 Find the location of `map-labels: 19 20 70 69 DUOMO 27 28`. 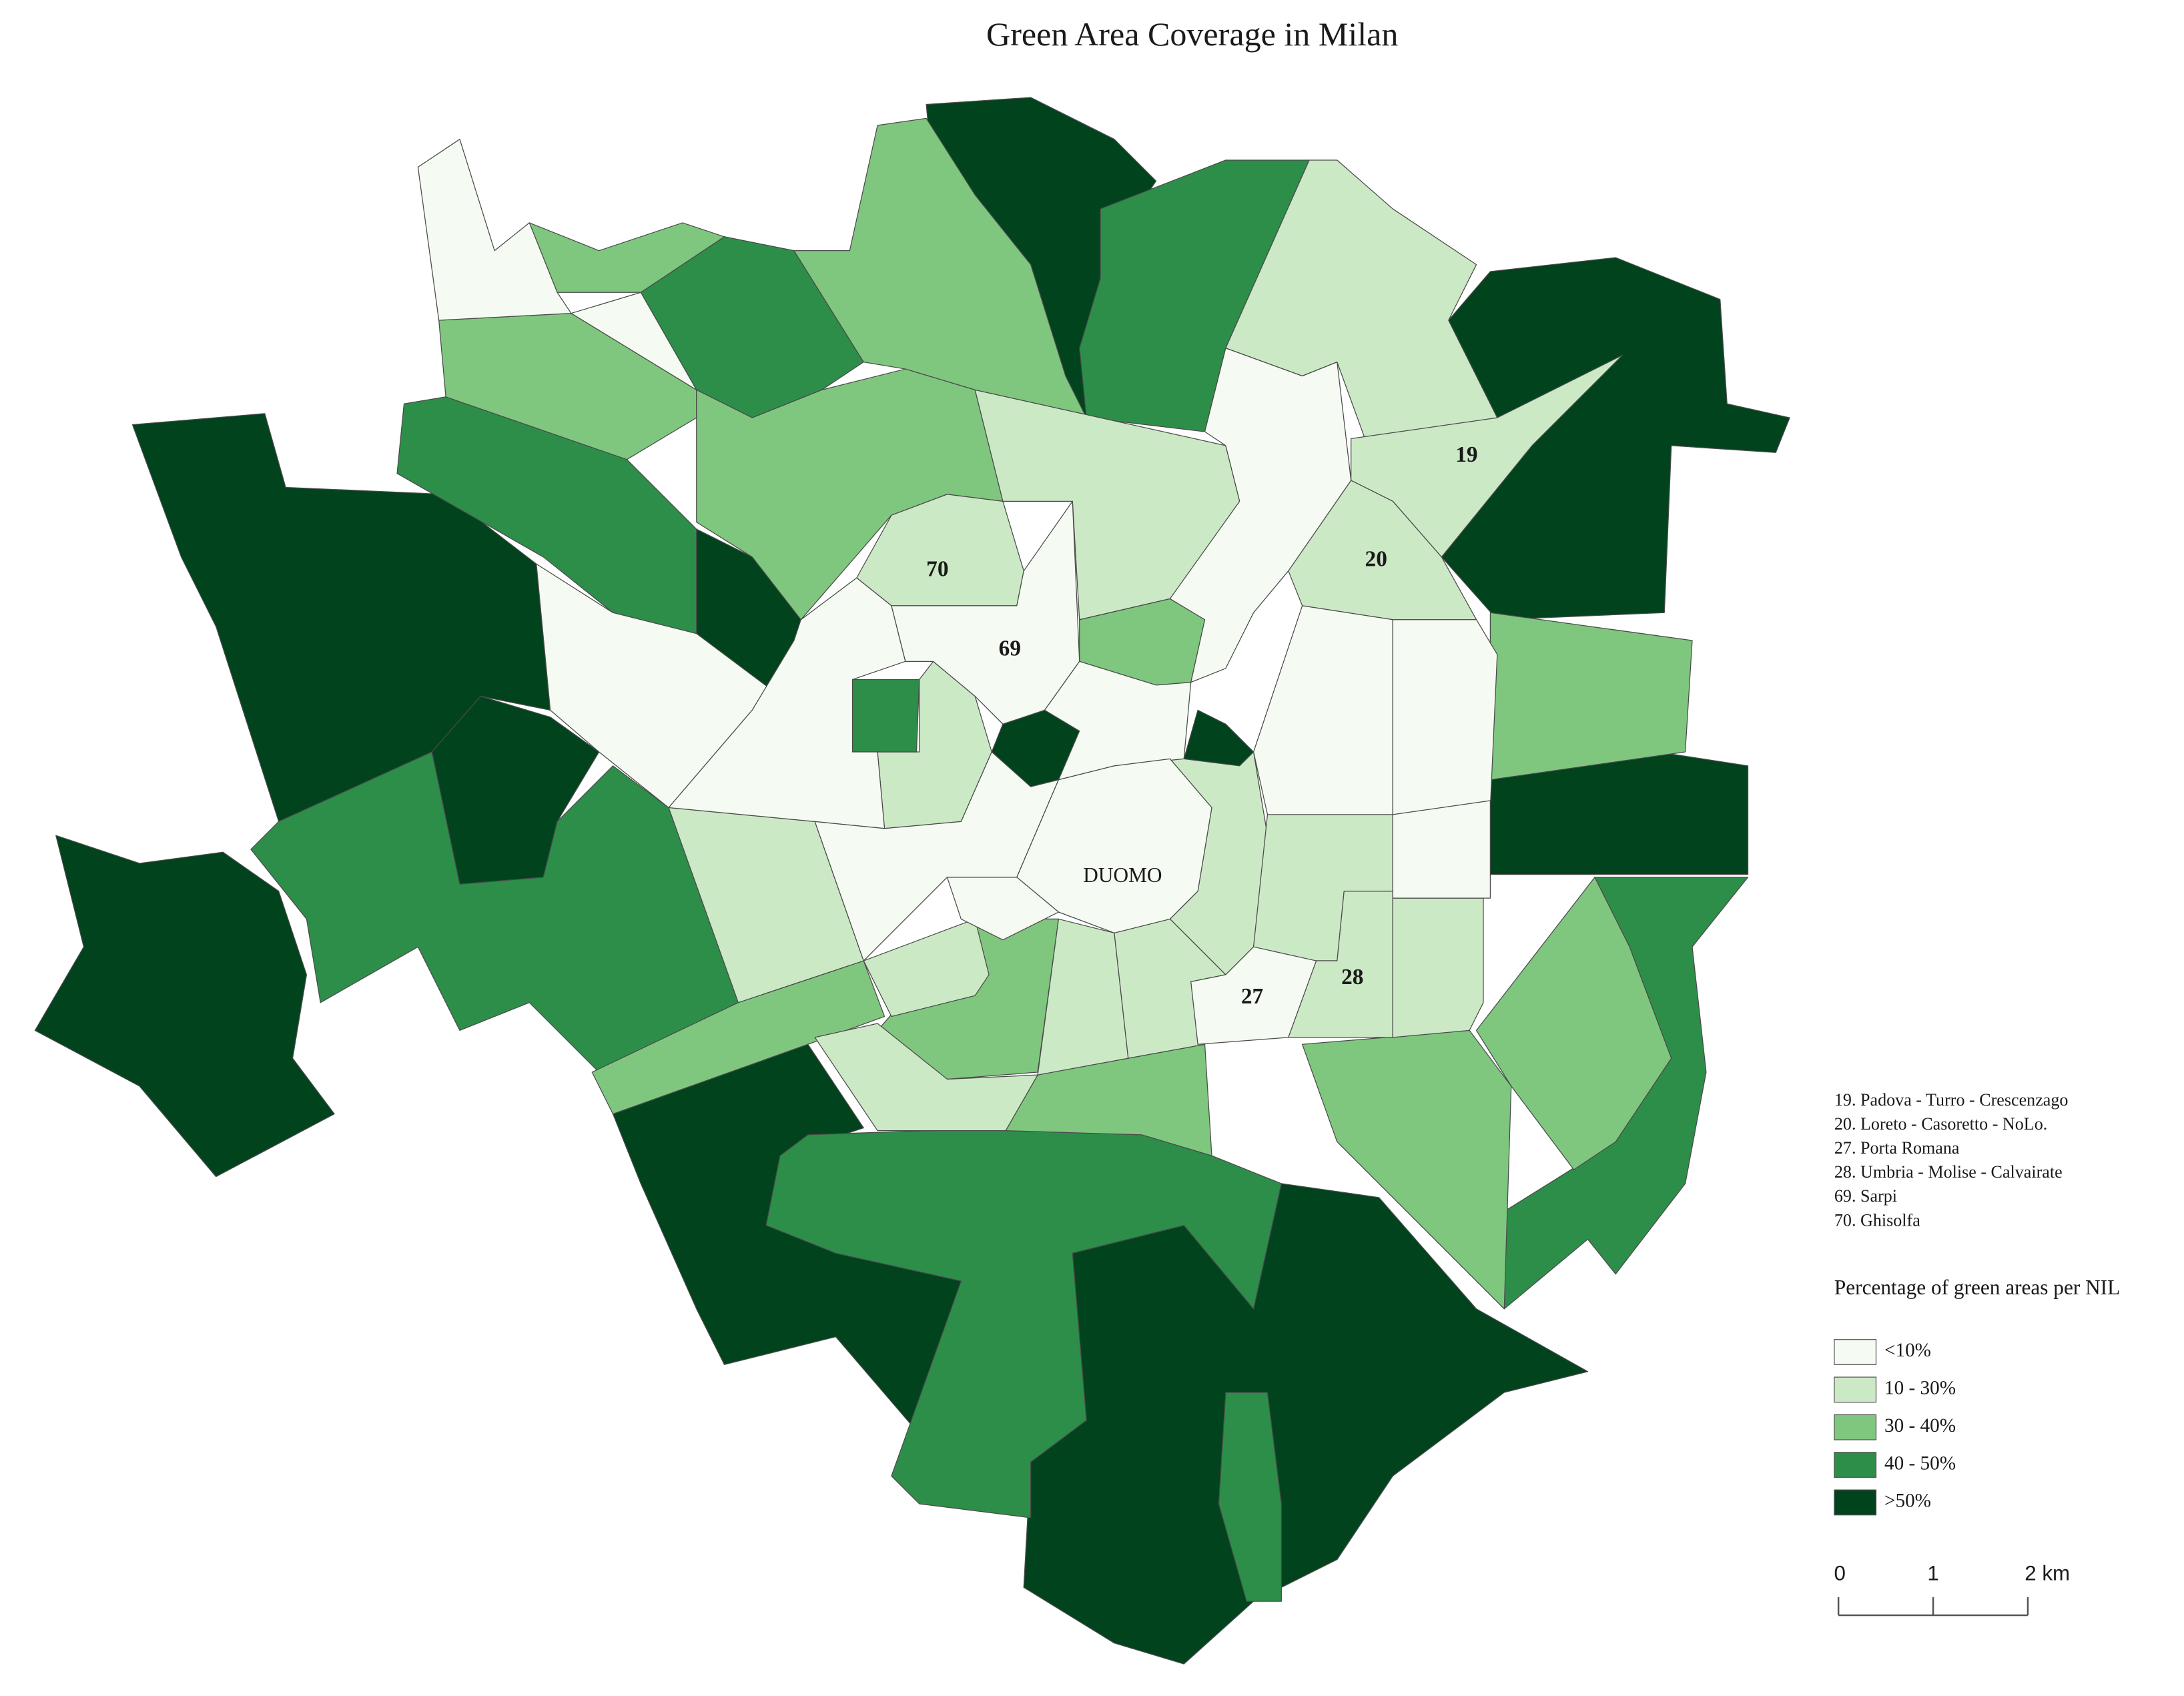

map-labels: 19 20 70 69 DUOMO 27 28 is located at coordinates (1201, 726).